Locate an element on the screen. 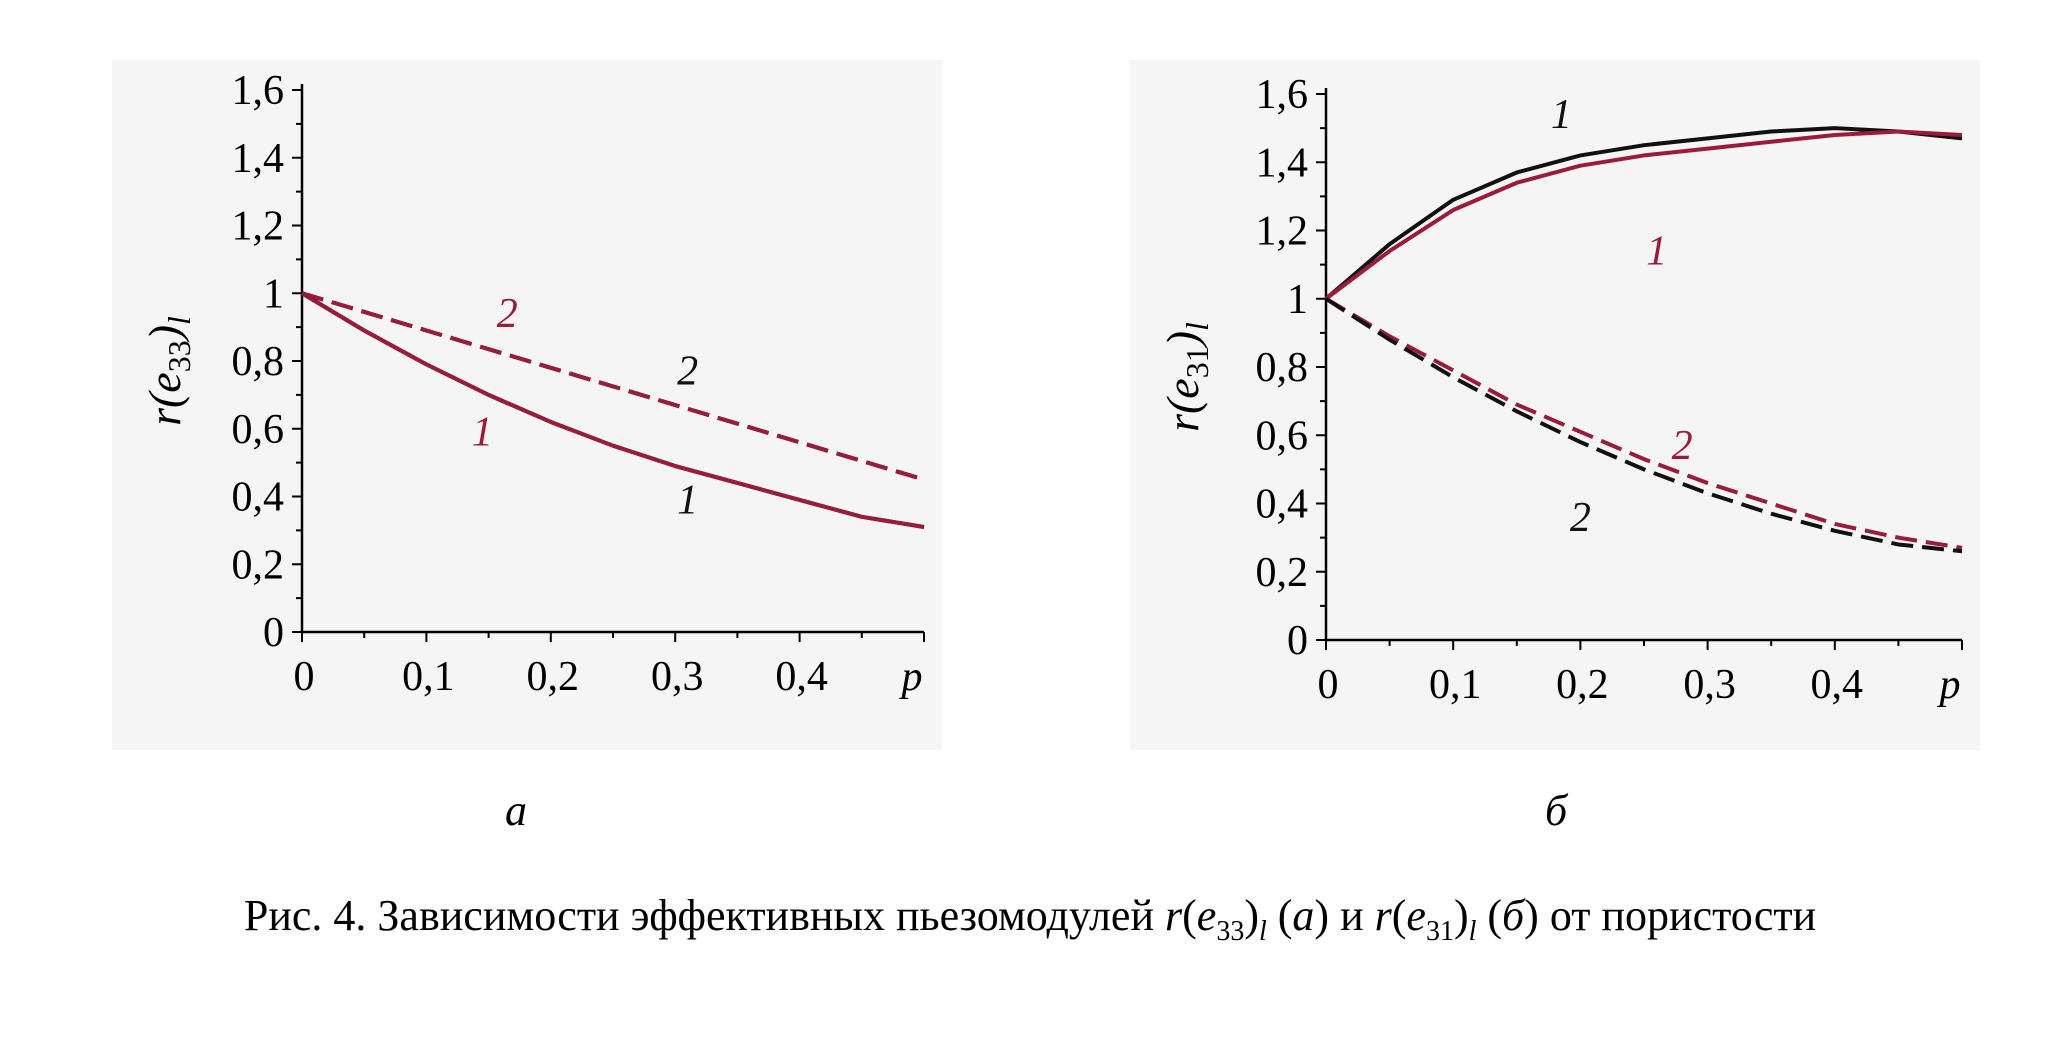  chart-a-y-tick-label: 0,4 is located at coordinates (258, 498).